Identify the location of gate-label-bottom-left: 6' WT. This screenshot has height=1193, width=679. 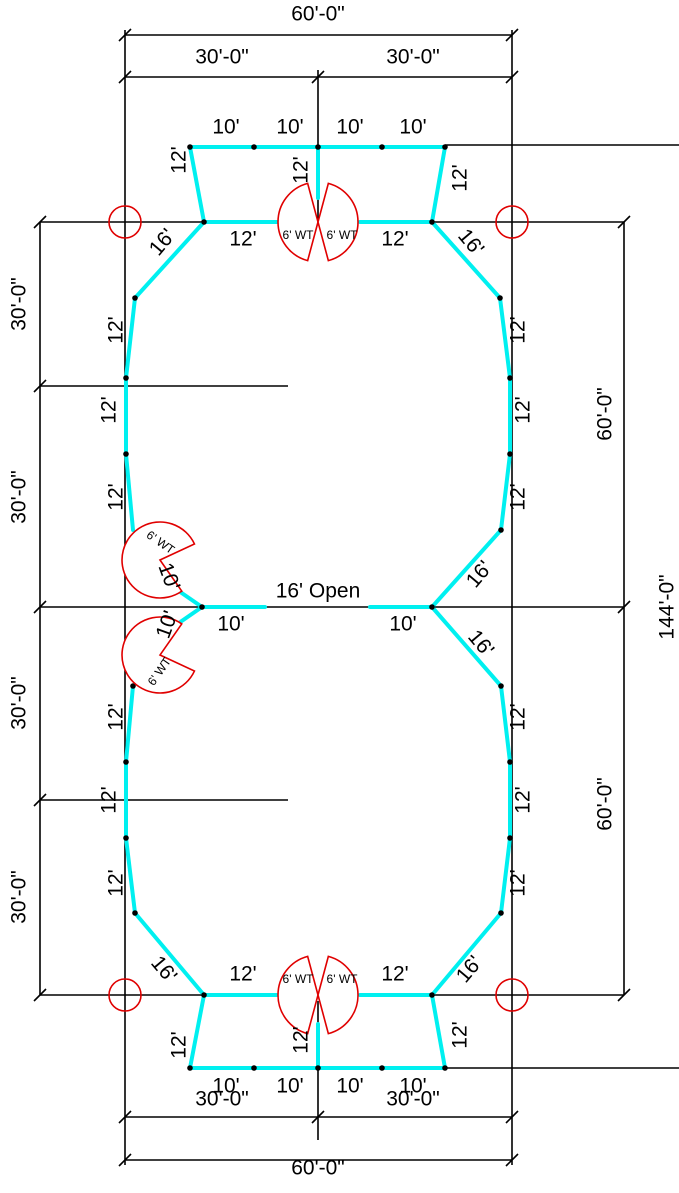
(299, 979).